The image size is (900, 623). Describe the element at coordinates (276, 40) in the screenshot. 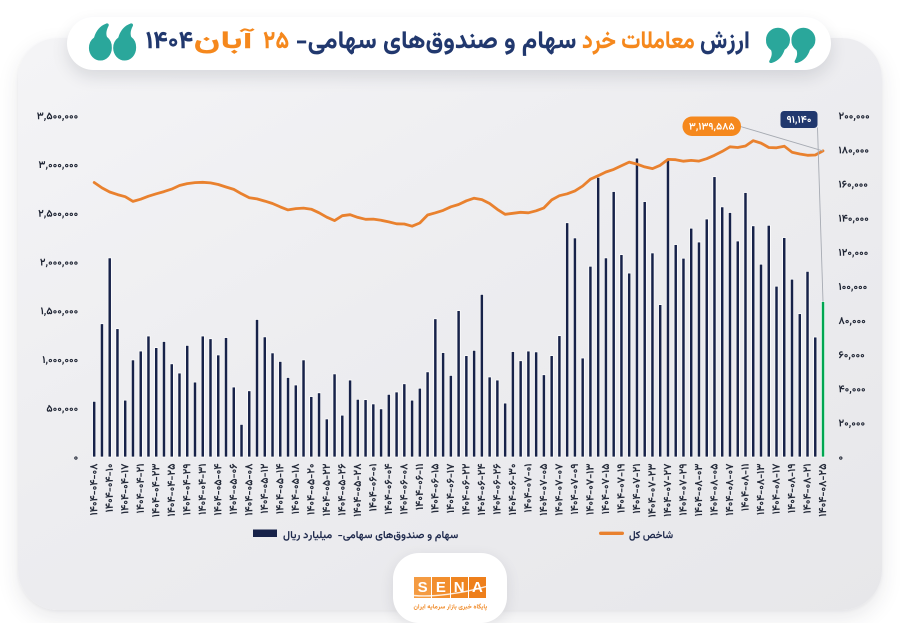

I see `title-day-number` at that location.